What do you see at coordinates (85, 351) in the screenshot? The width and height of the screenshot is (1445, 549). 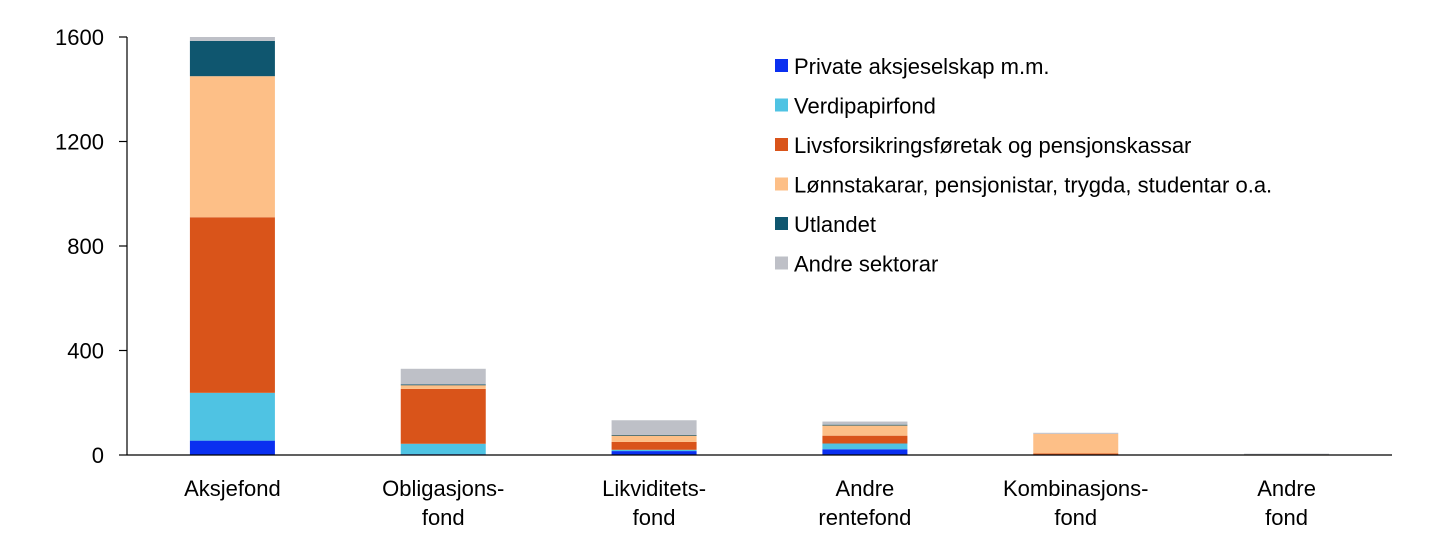 I see `y-tick-label: 400` at bounding box center [85, 351].